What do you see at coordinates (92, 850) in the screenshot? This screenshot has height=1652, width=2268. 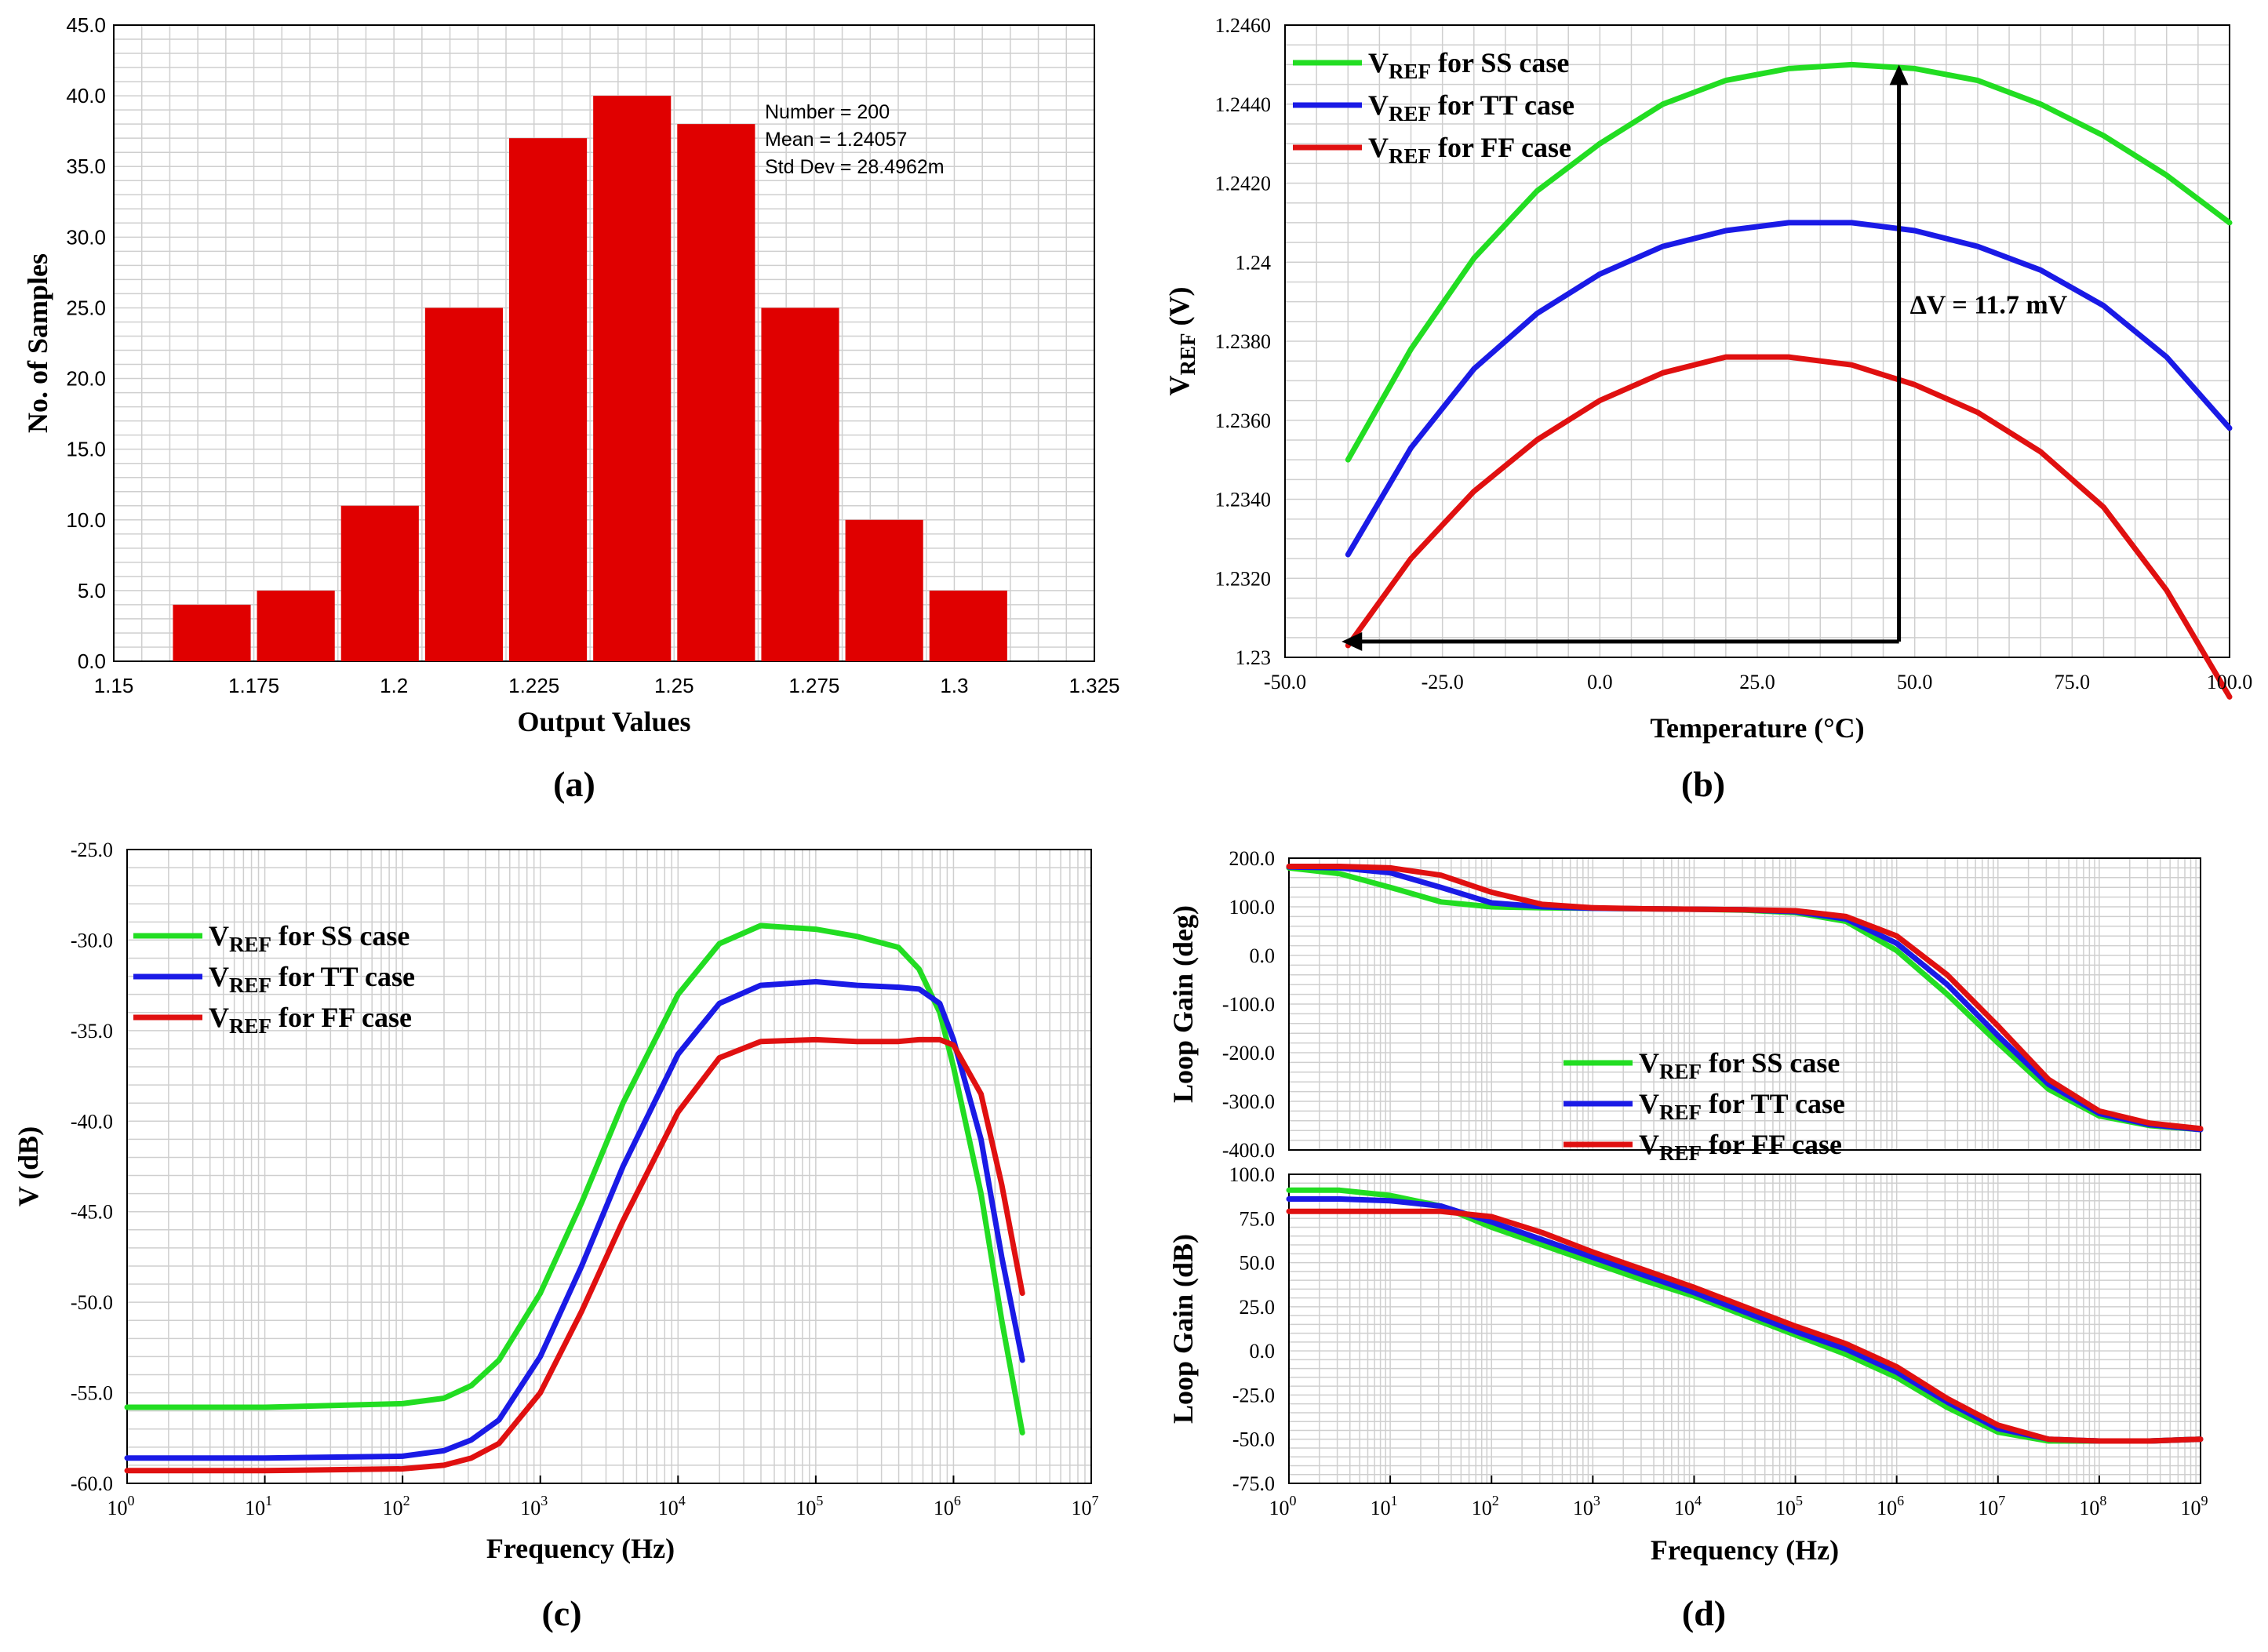 I see `c-y-tick: -25.0` at bounding box center [92, 850].